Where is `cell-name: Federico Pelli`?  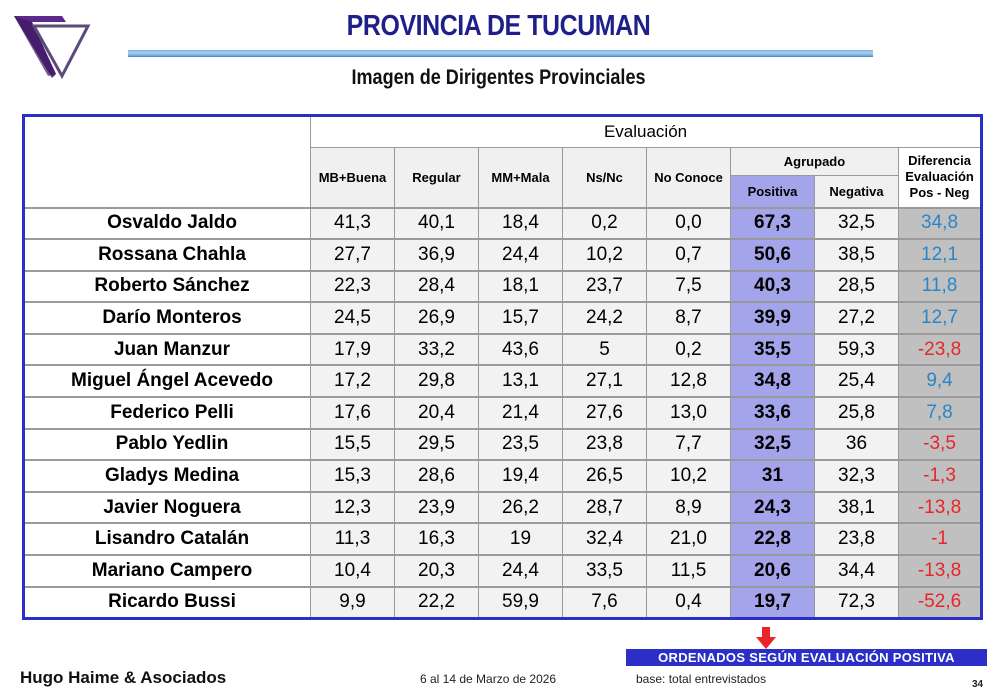
cell-name: Federico Pelli is located at coordinates (167, 413).